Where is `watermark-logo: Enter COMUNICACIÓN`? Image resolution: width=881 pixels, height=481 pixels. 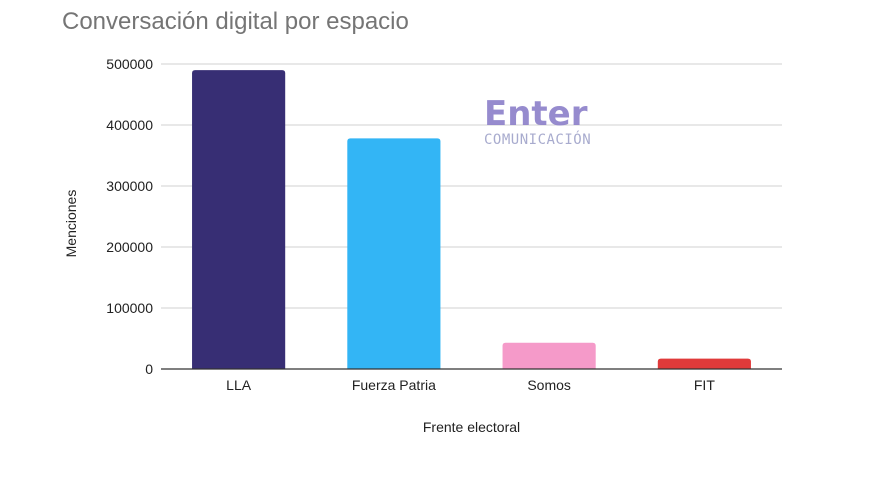 watermark-logo: Enter COMUNICACIÓN is located at coordinates (537, 121).